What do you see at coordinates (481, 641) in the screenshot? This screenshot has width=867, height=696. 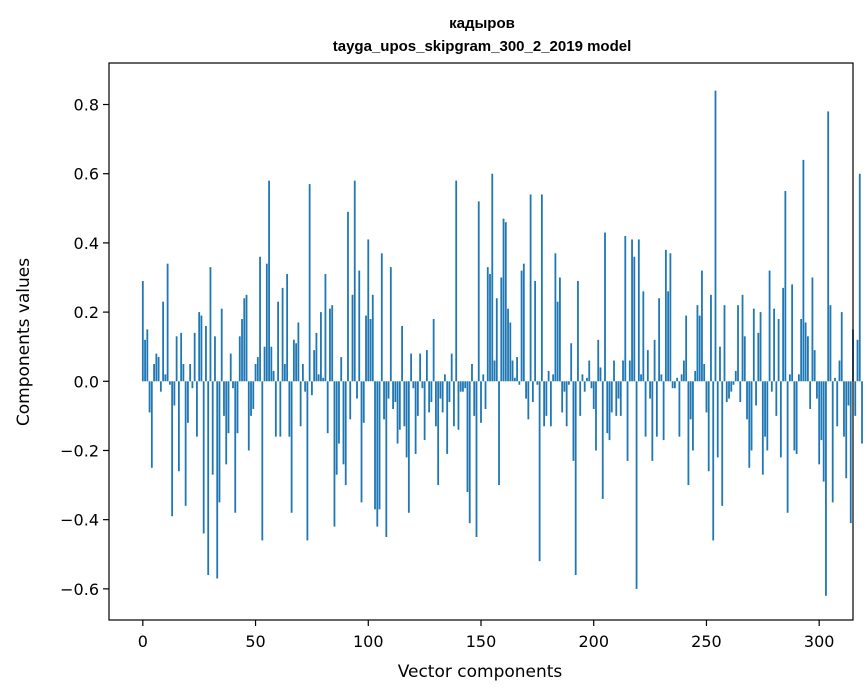 I see `x-tick-label: 150` at bounding box center [481, 641].